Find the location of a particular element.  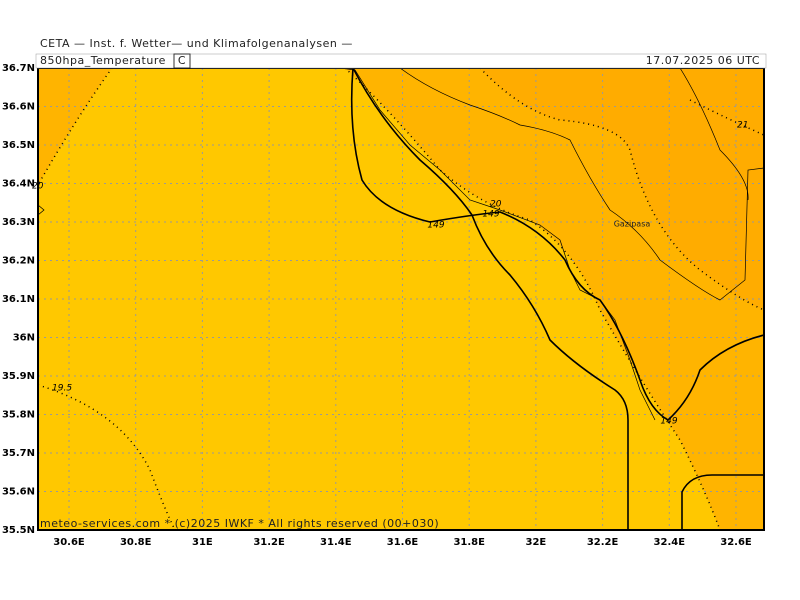

header-bar is located at coordinates (401, 61).